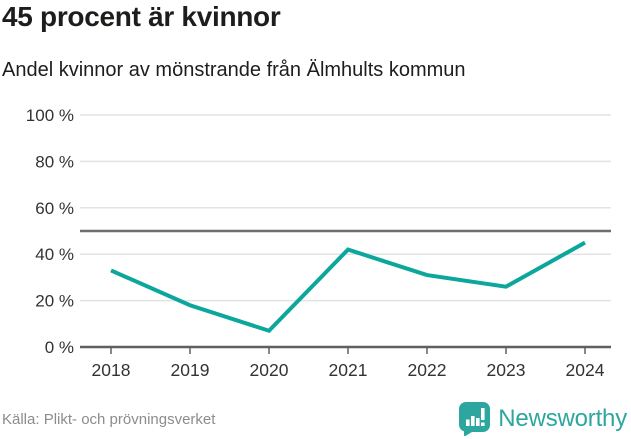 Image resolution: width=631 pixels, height=439 pixels. Describe the element at coordinates (59, 347) in the screenshot. I see `y-tick-label: 0 %` at that location.